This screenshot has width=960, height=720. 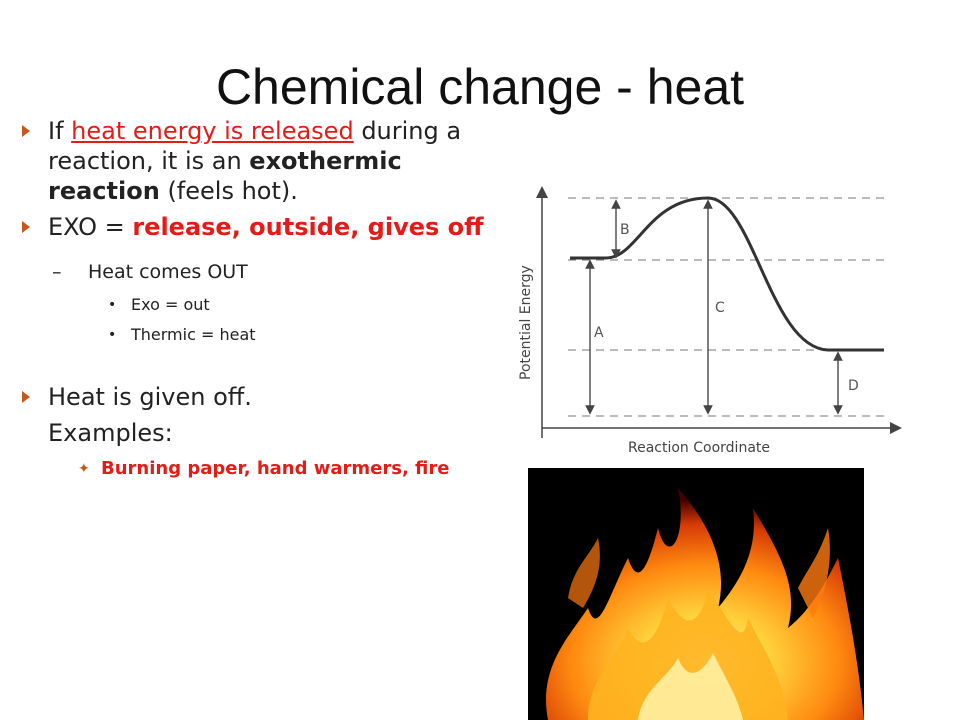 I want to click on heat-given-off-text: Heat is given off., so click(x=150, y=397).